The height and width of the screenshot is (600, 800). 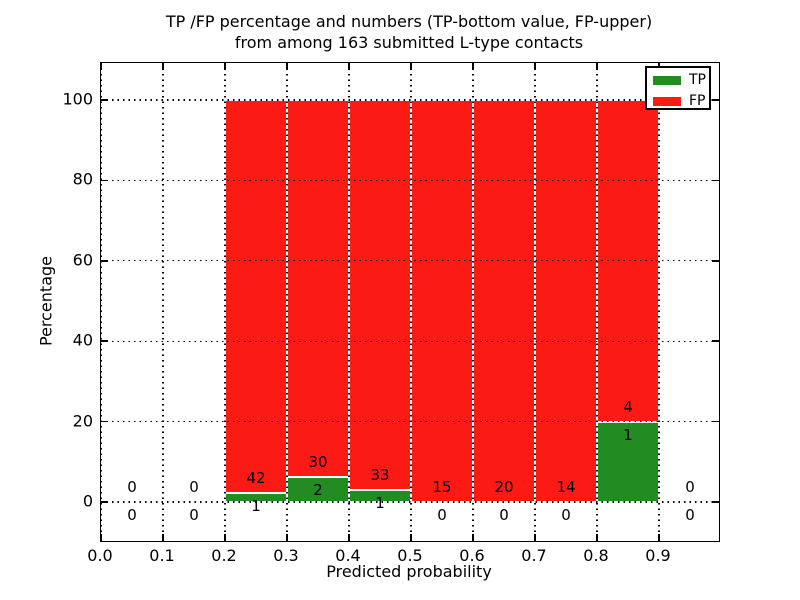 I want to click on x-tick-label: 0.4, so click(x=348, y=555).